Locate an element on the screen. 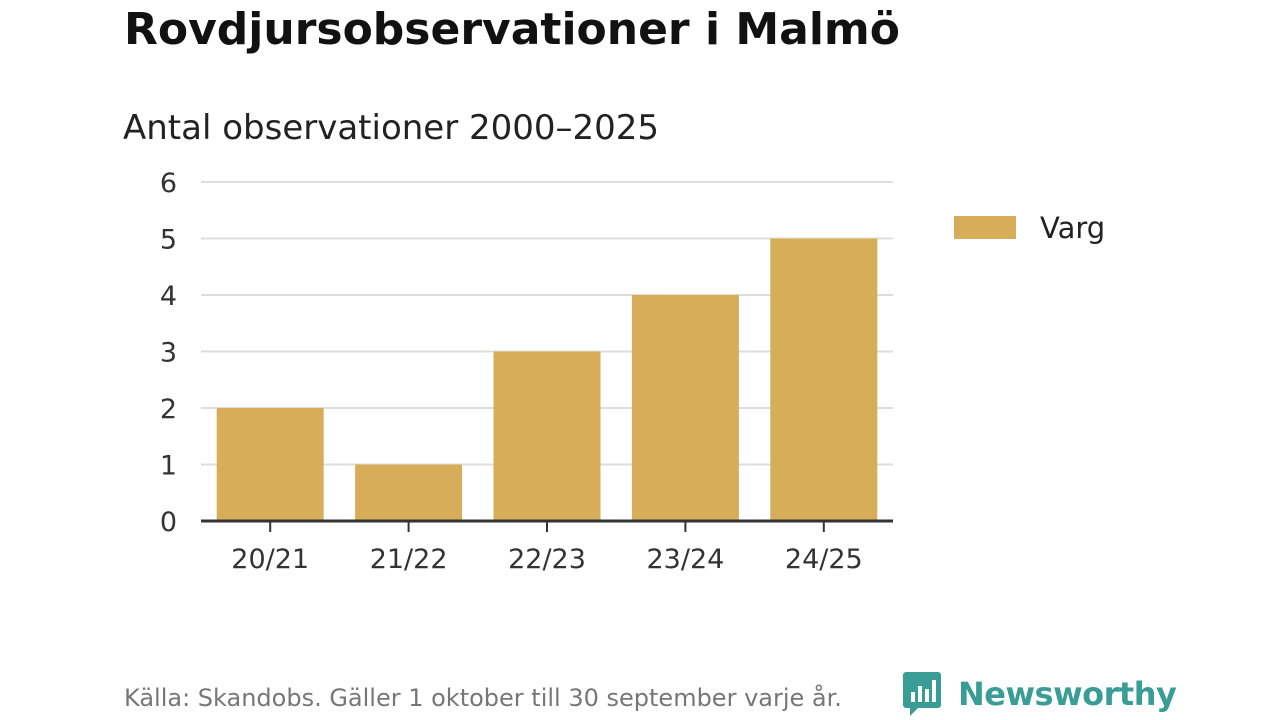 Image resolution: width=1280 pixels, height=720 pixels. brand-name: Newsworthy is located at coordinates (1067, 694).